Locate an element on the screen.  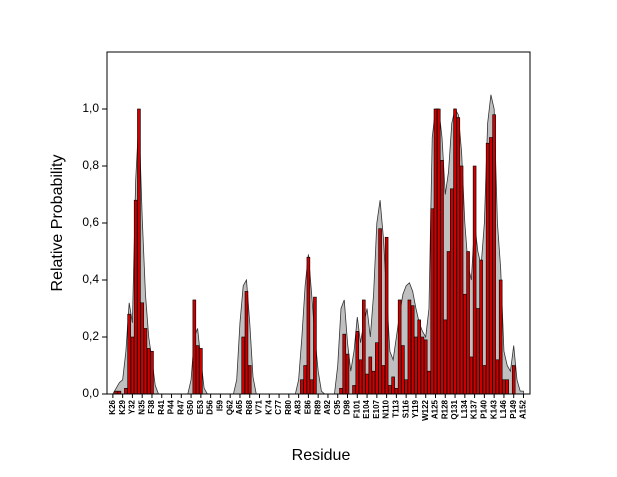
x-tick-label: I59 is located at coordinates (220, 405).